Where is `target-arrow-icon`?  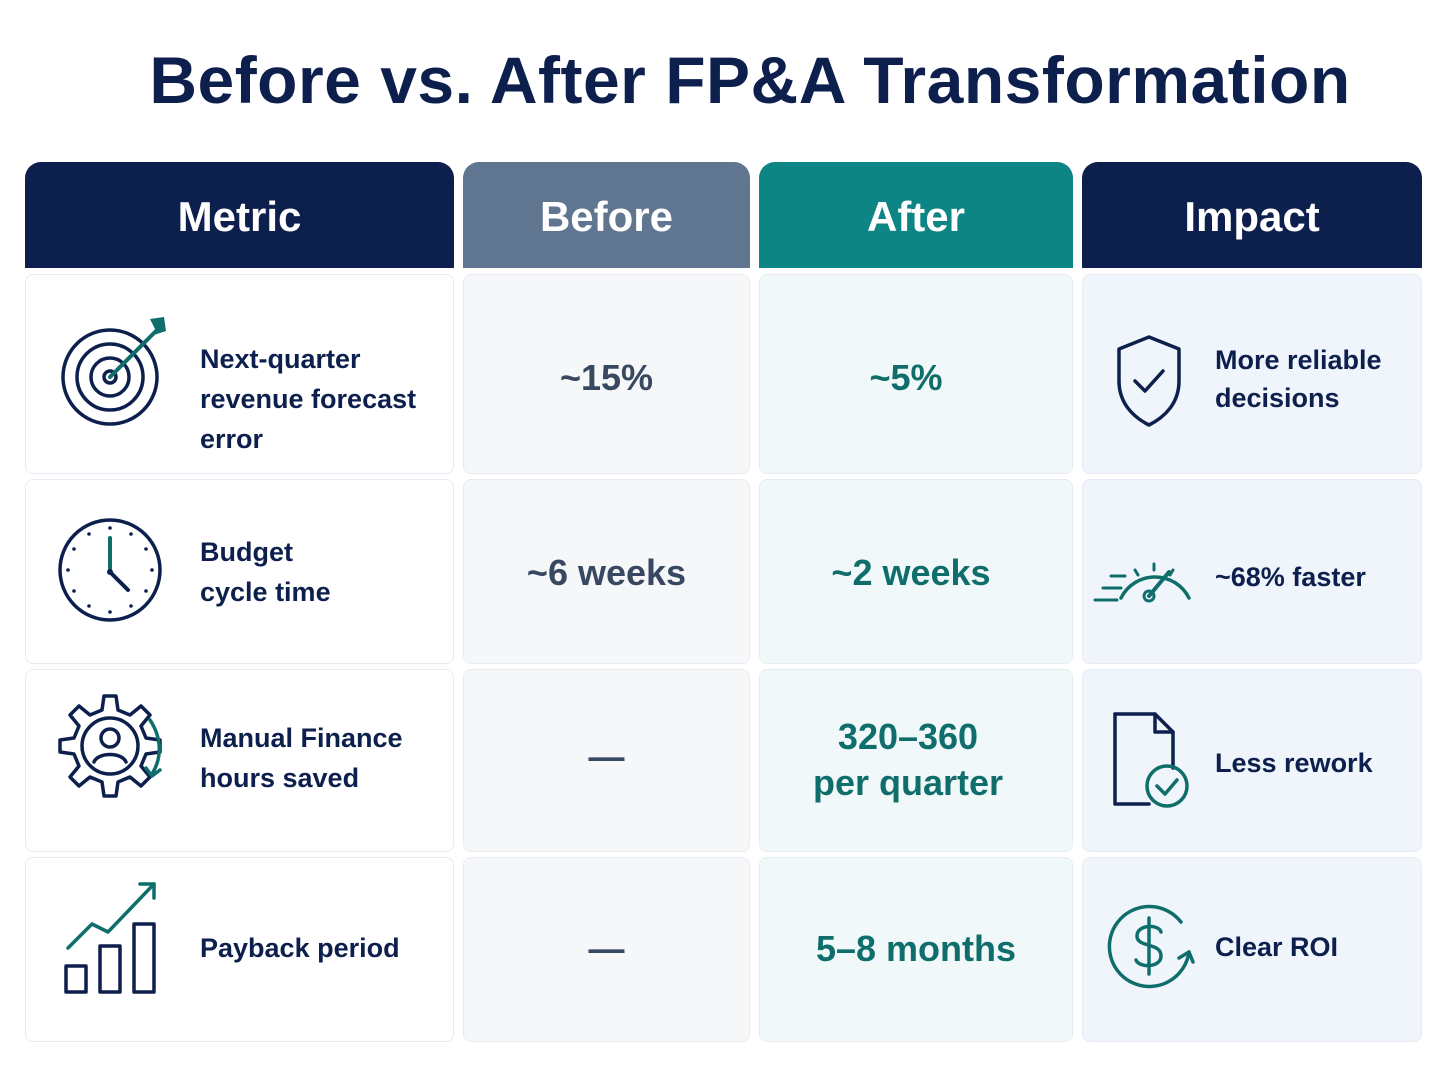 target-arrow-icon is located at coordinates (116, 373).